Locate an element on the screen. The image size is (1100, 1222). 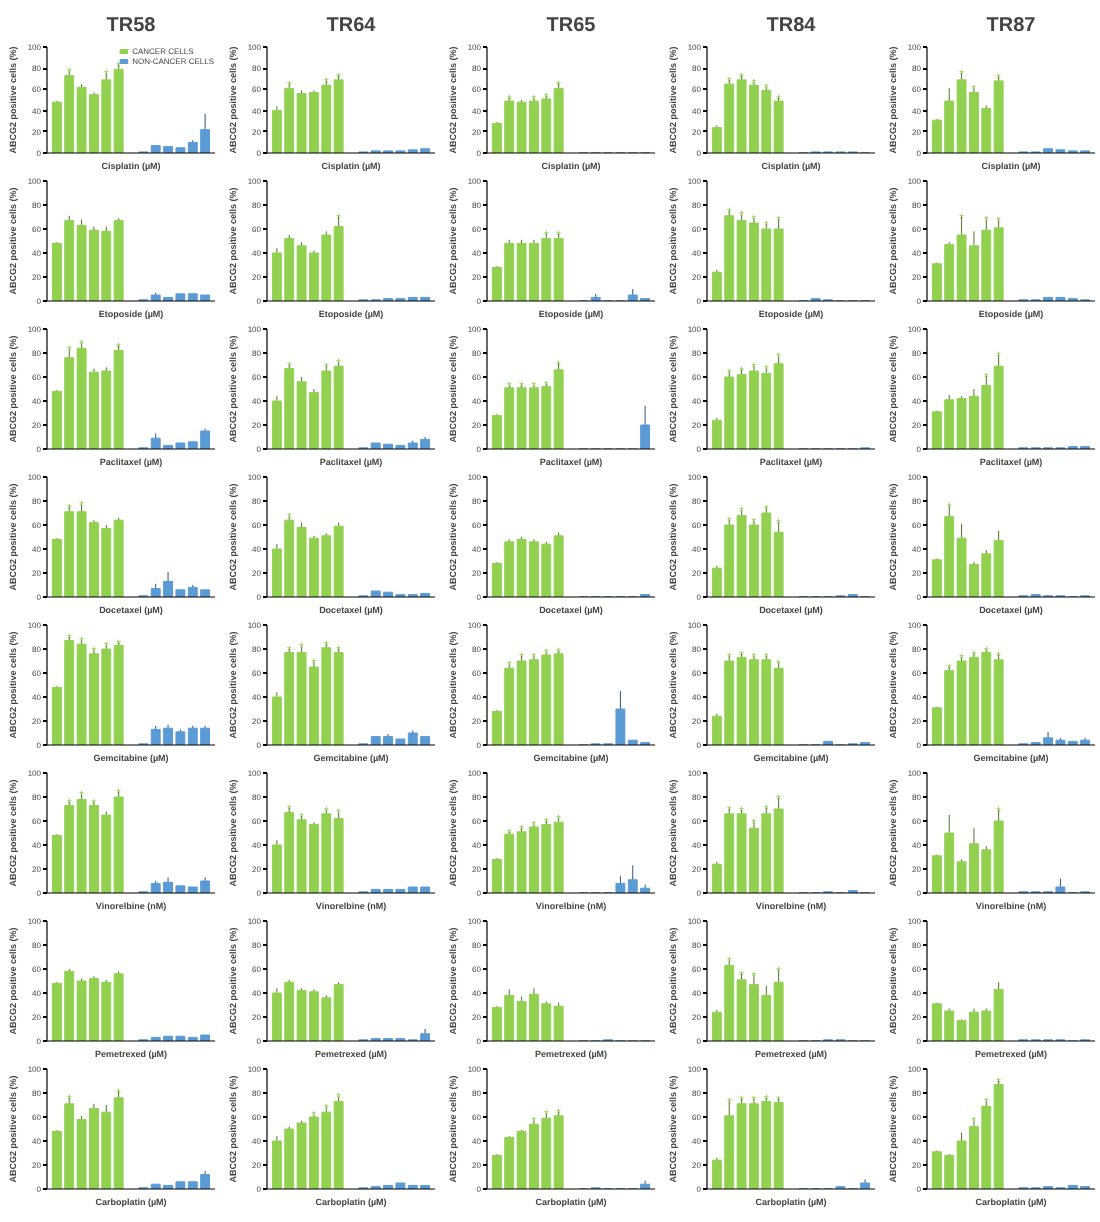
chart-title: TR64 is located at coordinates (351, 26).